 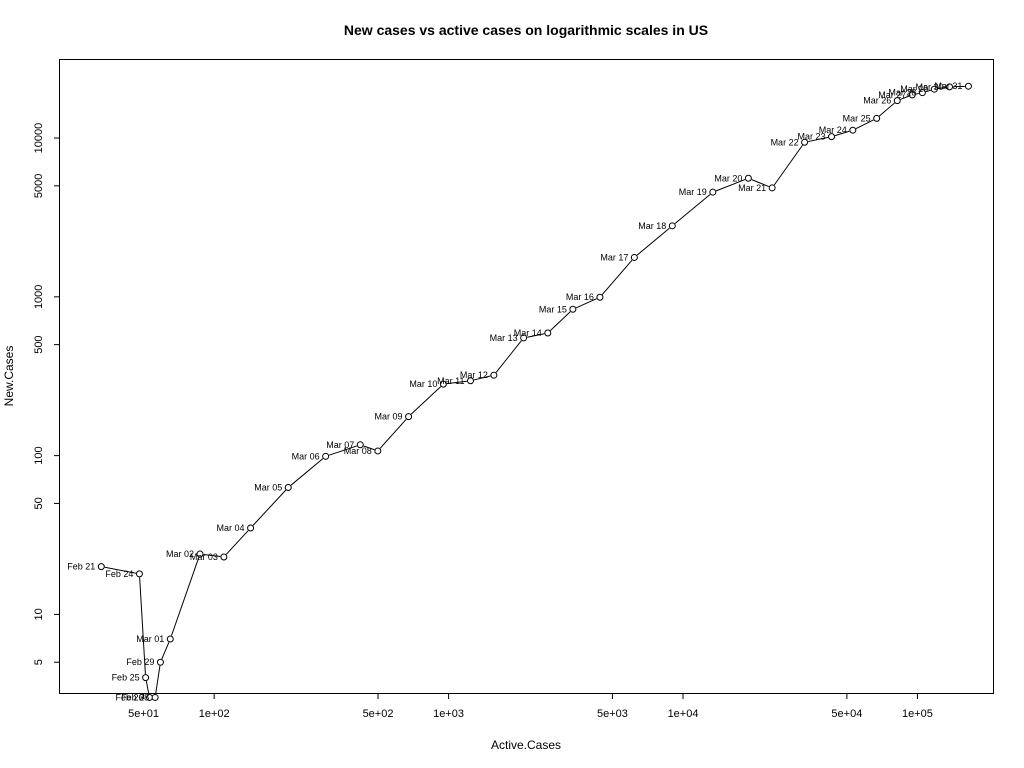 I want to click on data-label: Mar 31, so click(x=948, y=86).